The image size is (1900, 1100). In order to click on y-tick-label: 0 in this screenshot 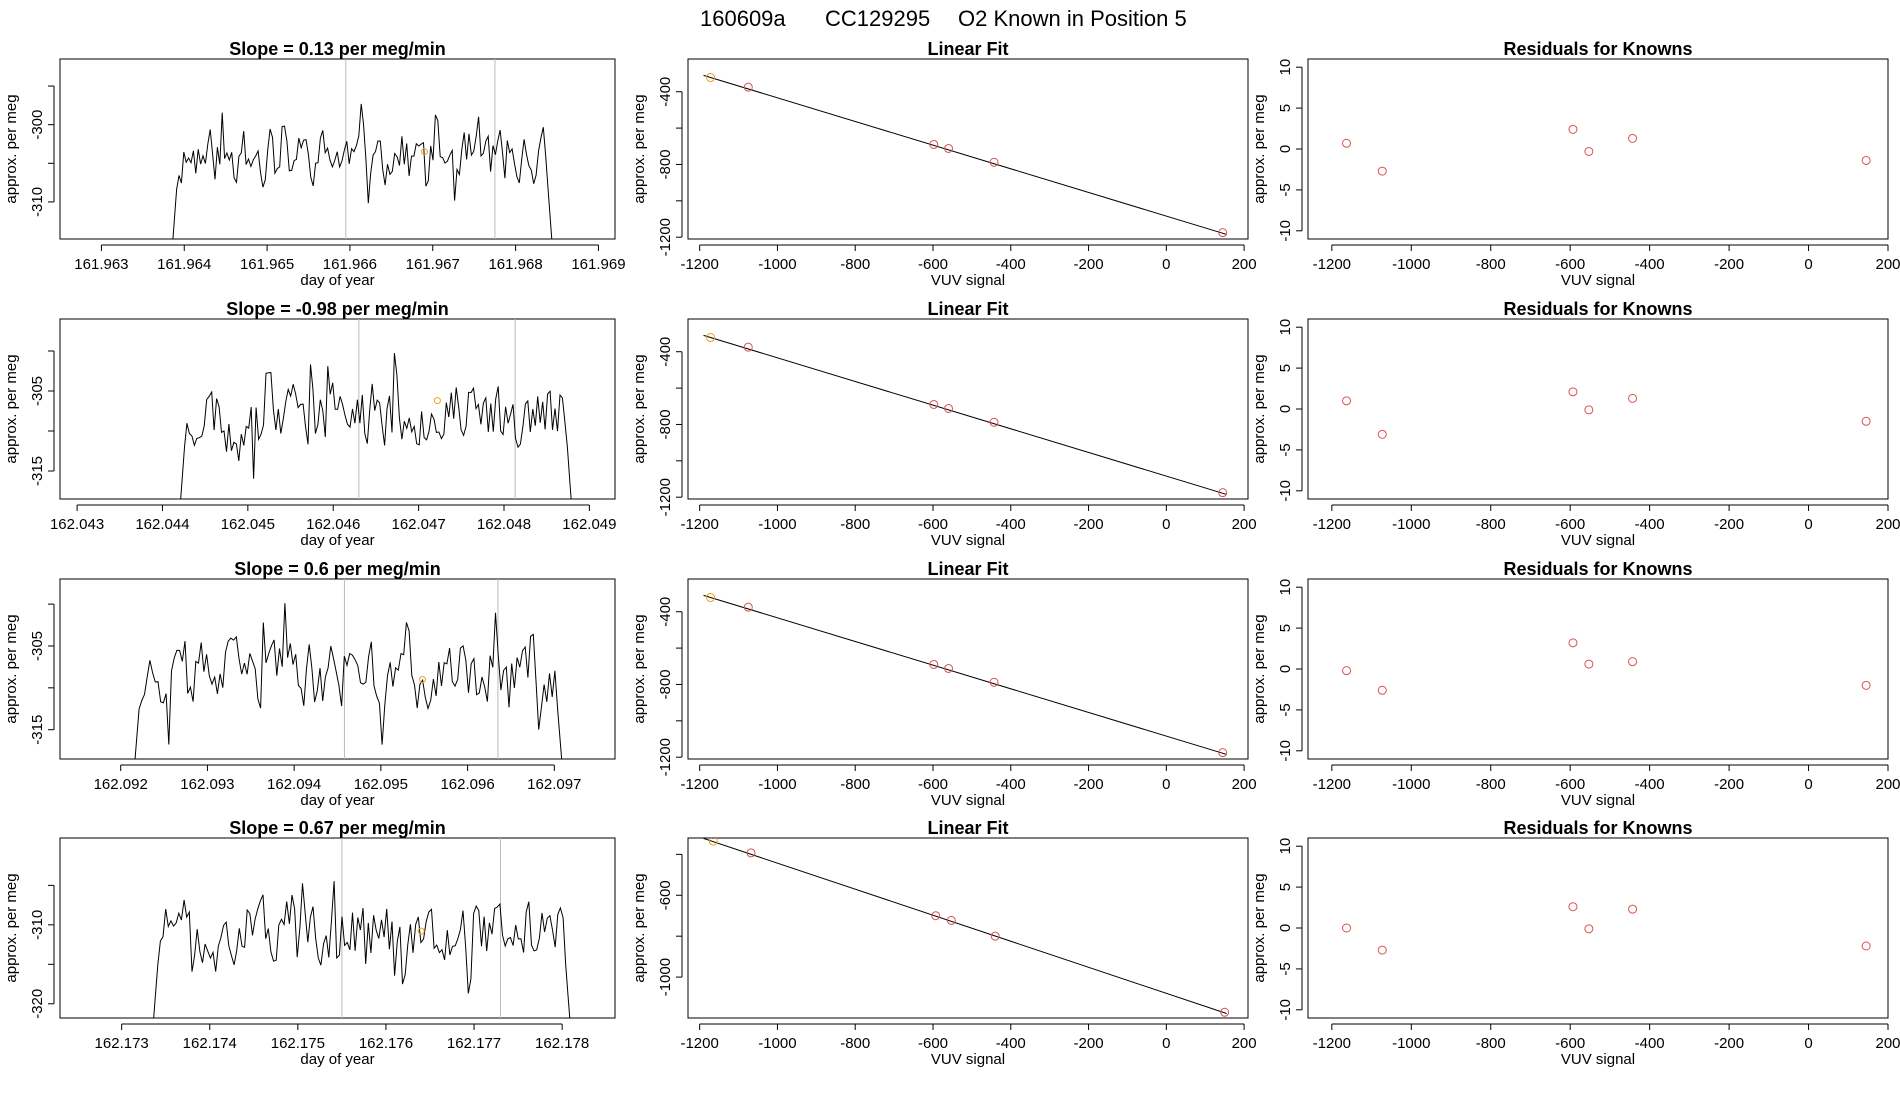, I will do `click(1285, 149)`.